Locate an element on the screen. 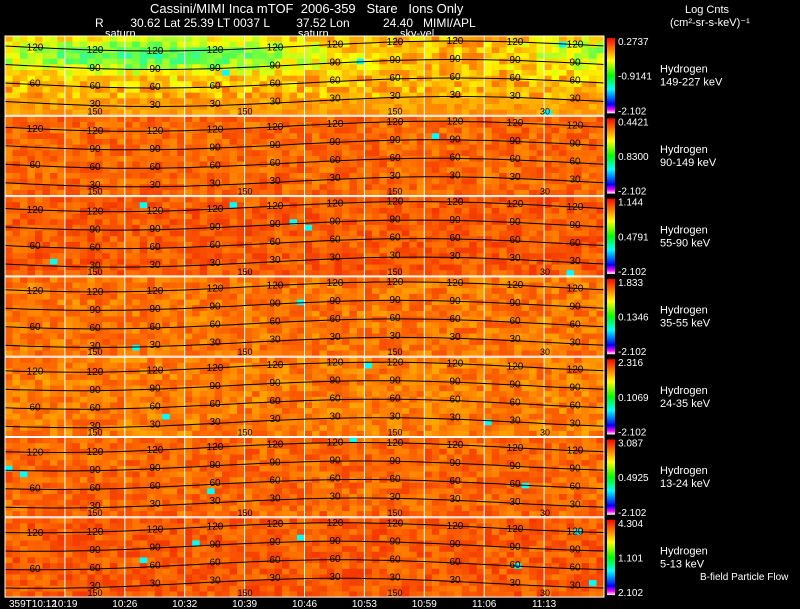 This screenshot has width=800, height=609. colorbar-min-label: -2.102 is located at coordinates (632, 352).